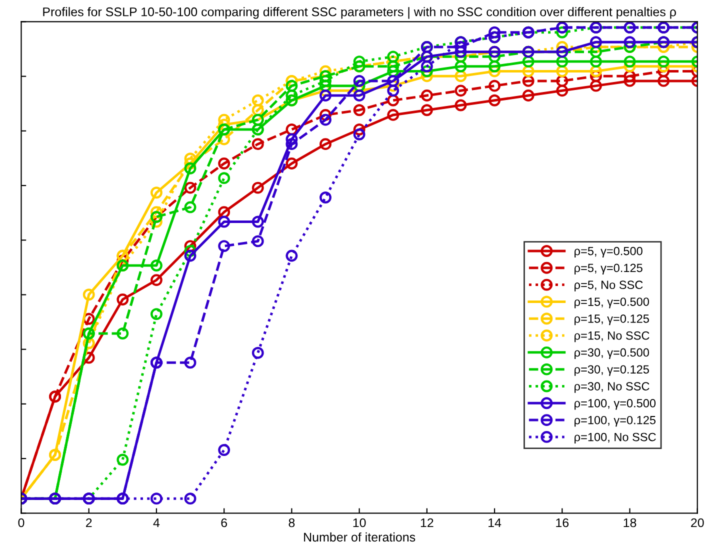 This screenshot has width=708, height=543. What do you see at coordinates (89, 523) in the screenshot?
I see `x-tick-label: 2` at bounding box center [89, 523].